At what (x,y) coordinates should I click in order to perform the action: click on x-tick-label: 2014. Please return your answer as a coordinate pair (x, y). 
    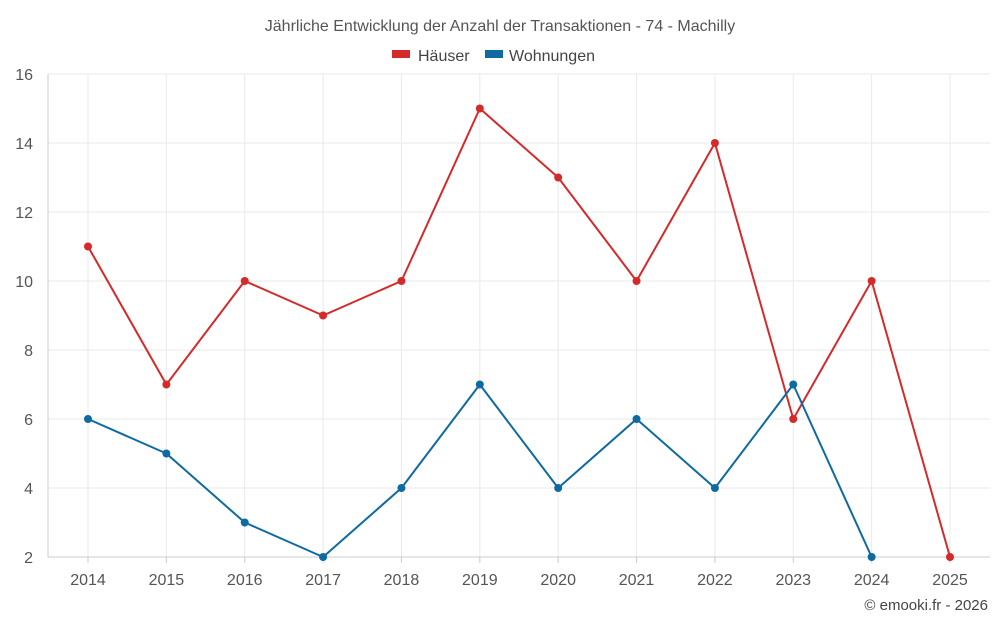
    Looking at the image, I should click on (88, 580).